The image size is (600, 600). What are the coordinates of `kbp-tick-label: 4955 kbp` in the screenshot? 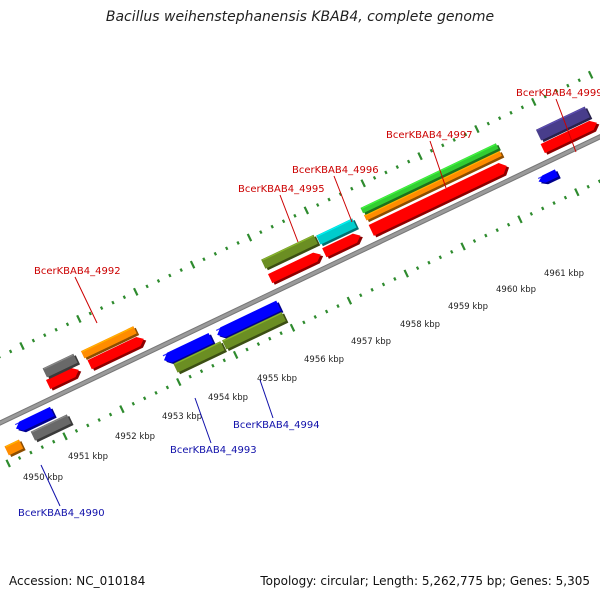 It's located at (277, 379).